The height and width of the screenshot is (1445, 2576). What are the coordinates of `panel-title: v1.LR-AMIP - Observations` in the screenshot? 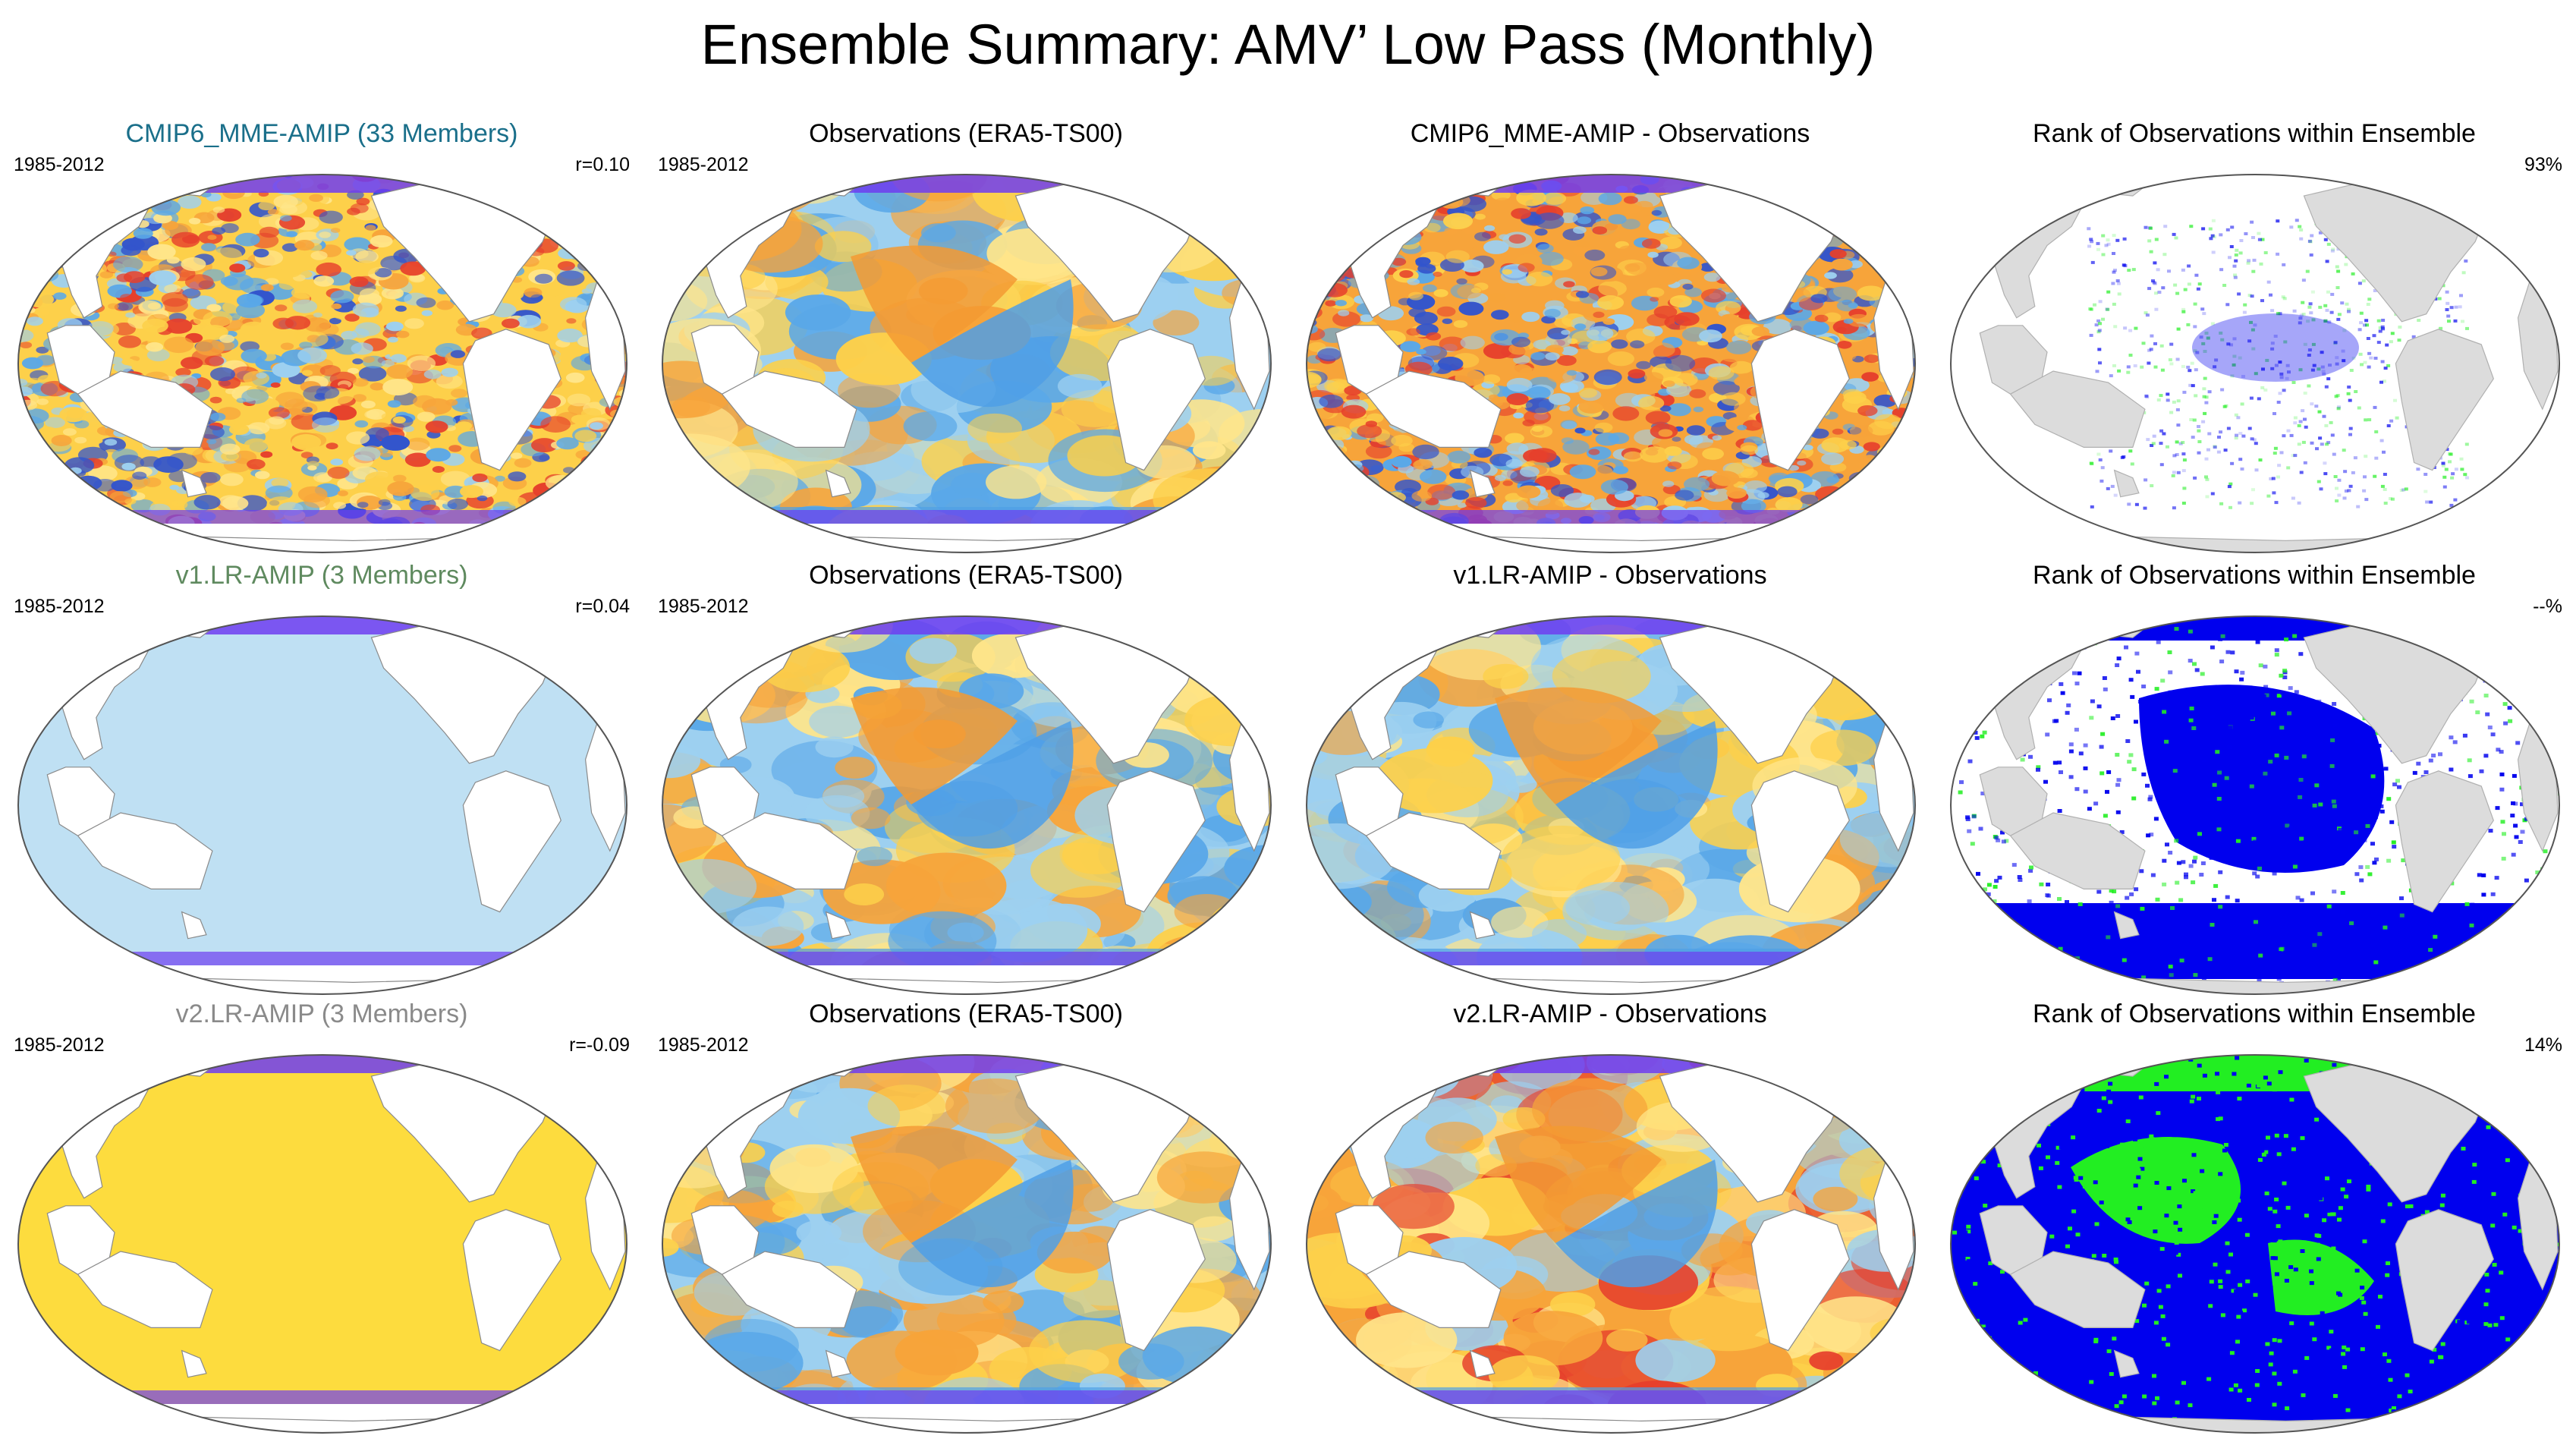 It's located at (1610, 575).